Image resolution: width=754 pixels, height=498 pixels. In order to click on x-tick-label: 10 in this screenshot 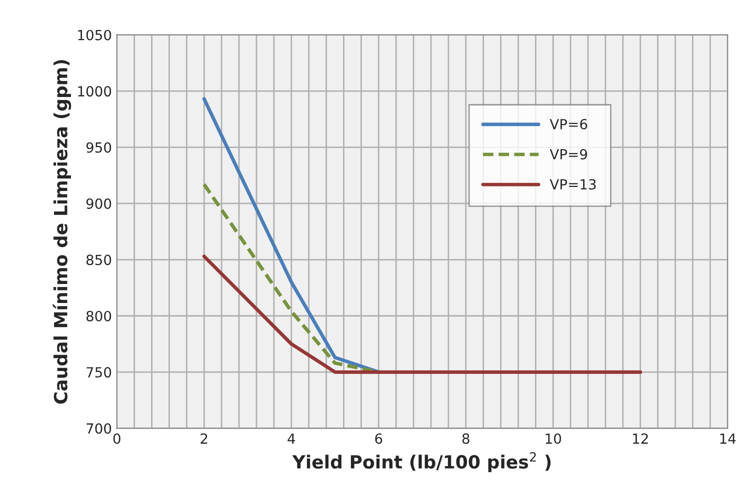, I will do `click(554, 438)`.